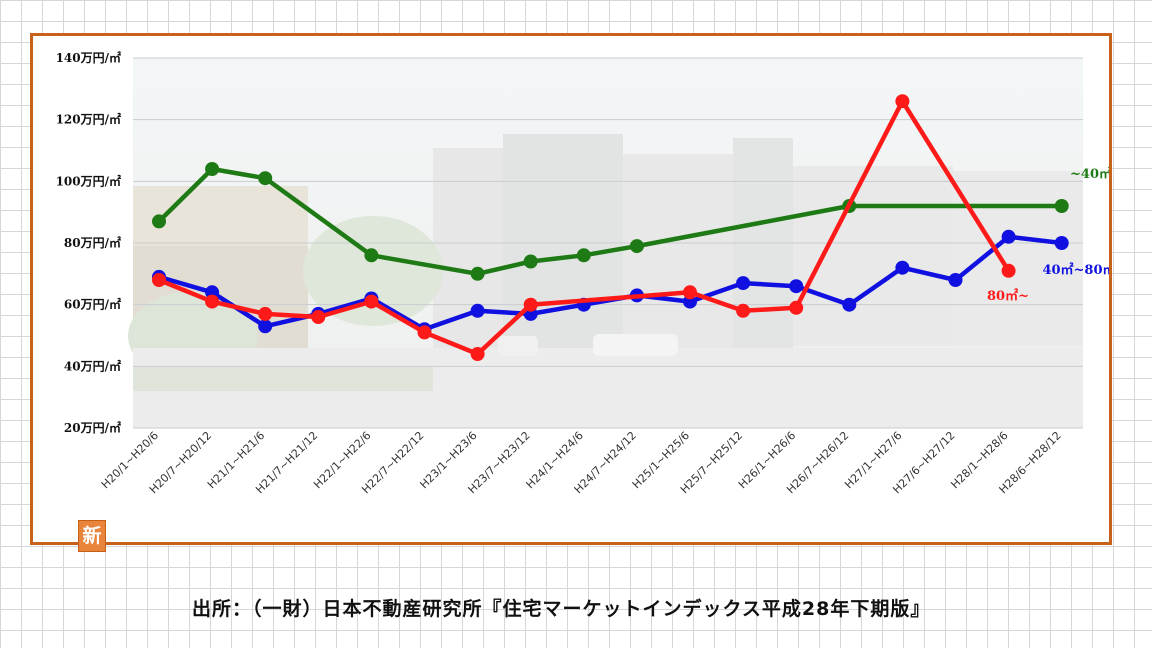 This screenshot has height=648, width=1152. Describe the element at coordinates (88, 180) in the screenshot. I see `y-tick-label: 100万円/㎡` at that location.